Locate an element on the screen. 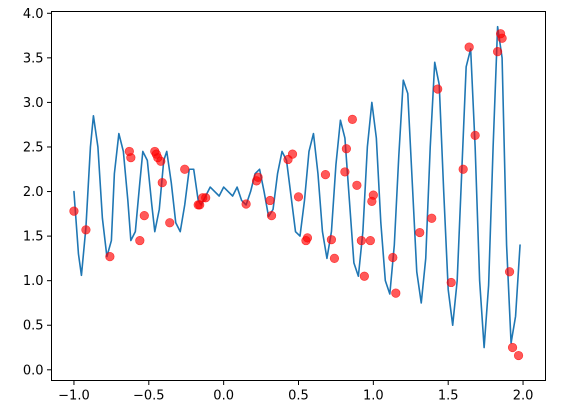  y-tick-label: 1.5 is located at coordinates (33, 237).